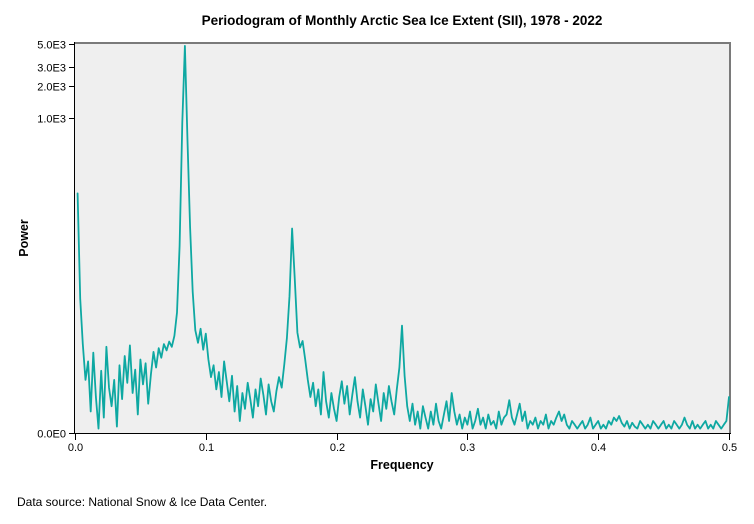  What do you see at coordinates (467, 448) in the screenshot?
I see `x-tick-label: 0.3` at bounding box center [467, 448].